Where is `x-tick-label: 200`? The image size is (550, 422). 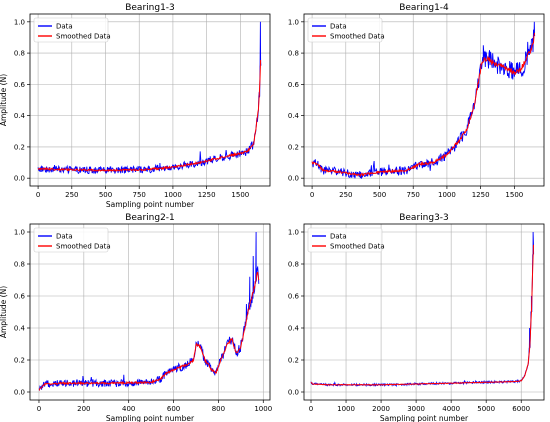
x-tick-label: 200 is located at coordinates (83, 409).